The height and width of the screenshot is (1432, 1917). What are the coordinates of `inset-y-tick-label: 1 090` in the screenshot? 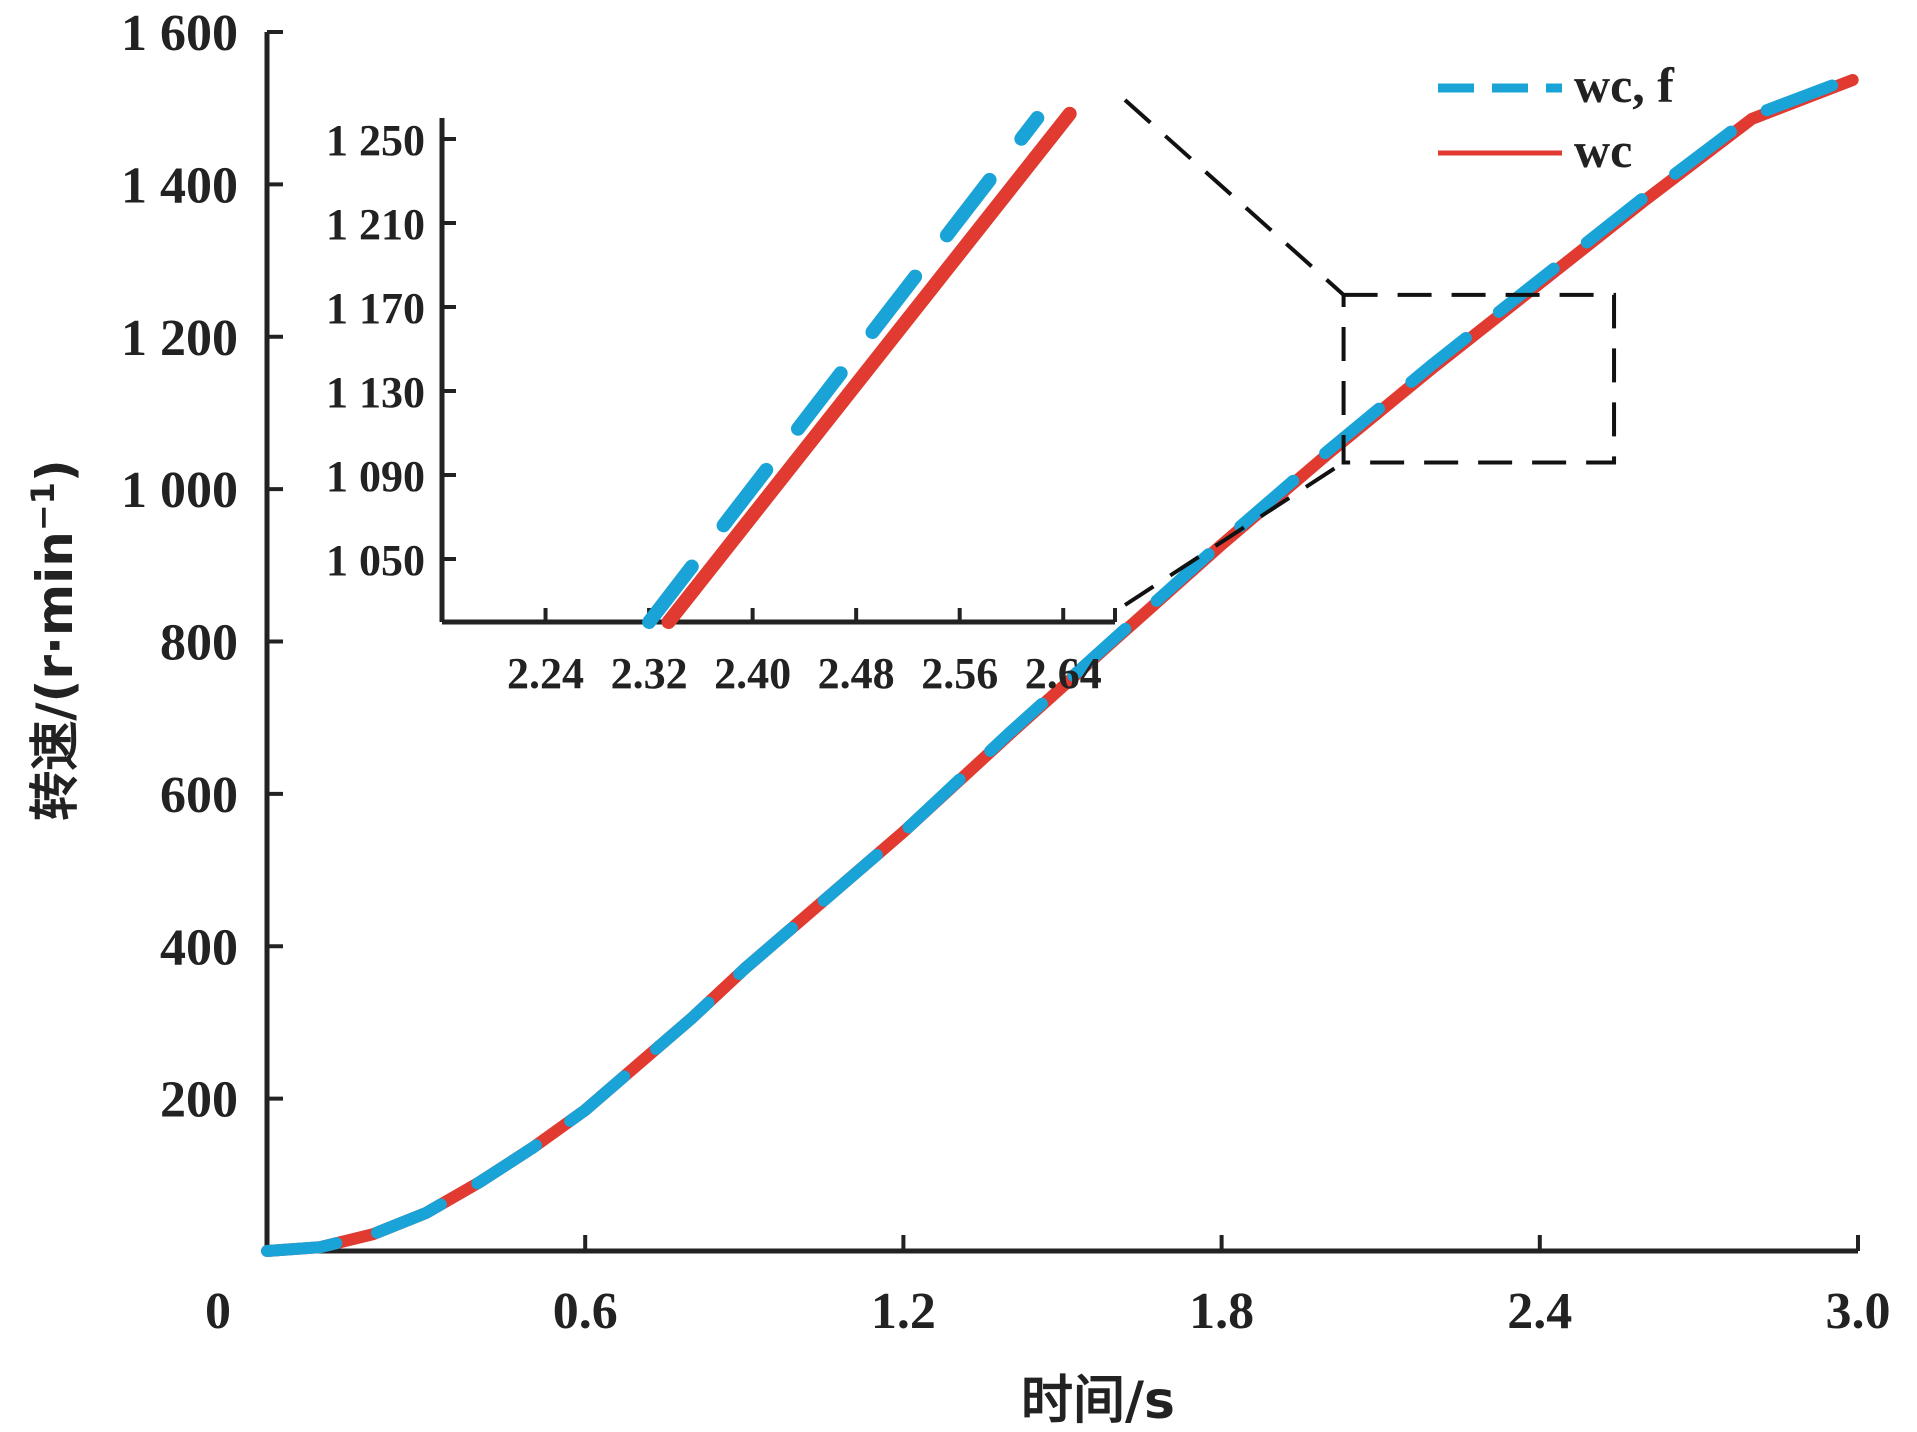 It's located at (375, 476).